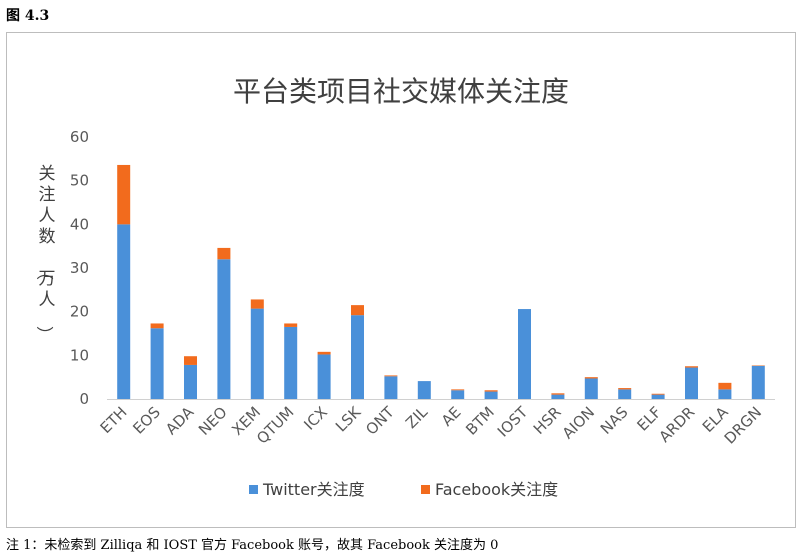 This screenshot has height=556, width=800. I want to click on legend: Twitter关注度 Facebook关注度, so click(403, 489).